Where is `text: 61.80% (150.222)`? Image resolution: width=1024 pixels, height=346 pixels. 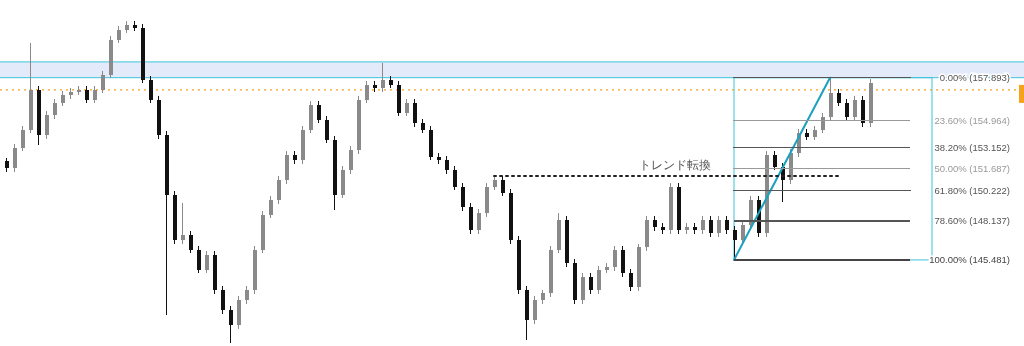
text: 61.80% (150.222) is located at coordinates (972, 190).